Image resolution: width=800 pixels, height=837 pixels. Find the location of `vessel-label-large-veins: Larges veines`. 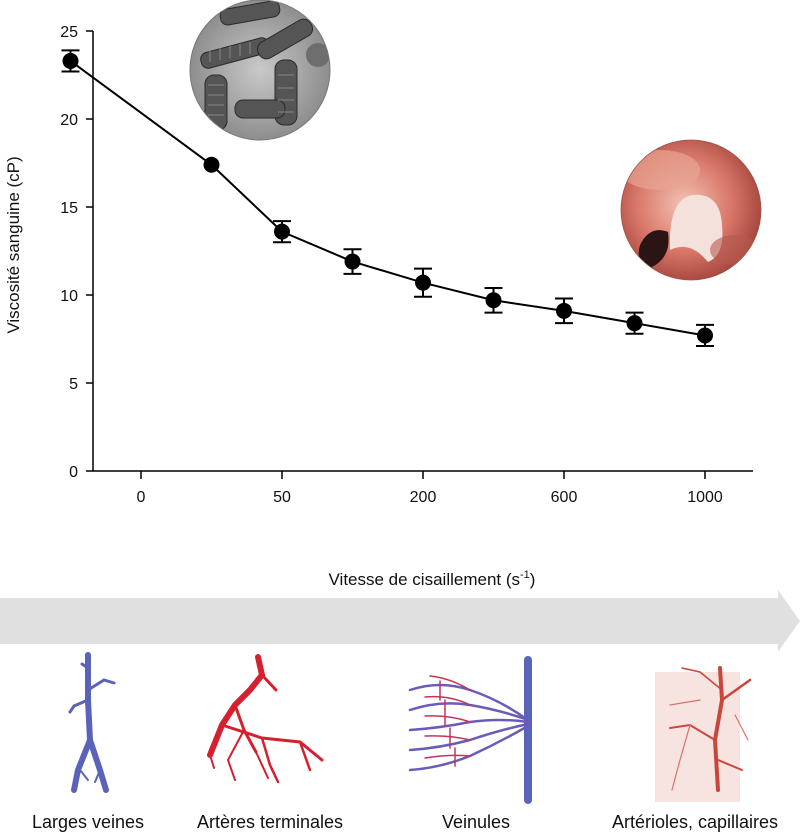

vessel-label-large-veins: Larges veines is located at coordinates (88, 822).